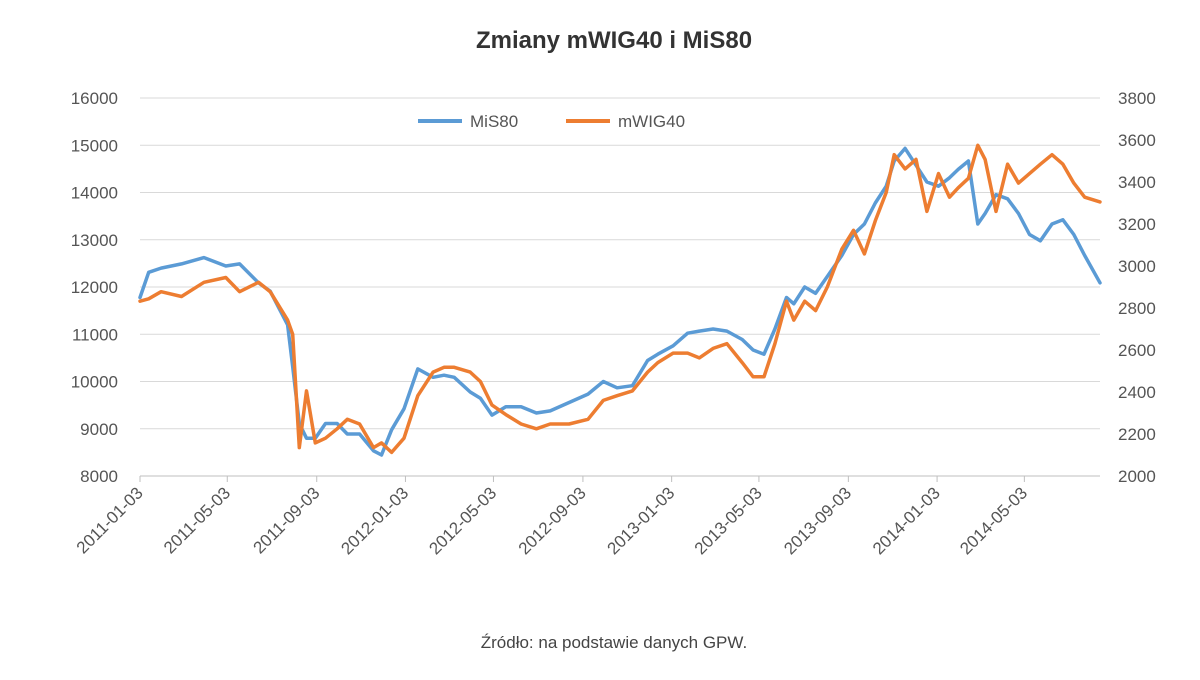 This screenshot has height=680, width=1200. What do you see at coordinates (1137, 140) in the screenshot?
I see `right-tick-label: 3600` at bounding box center [1137, 140].